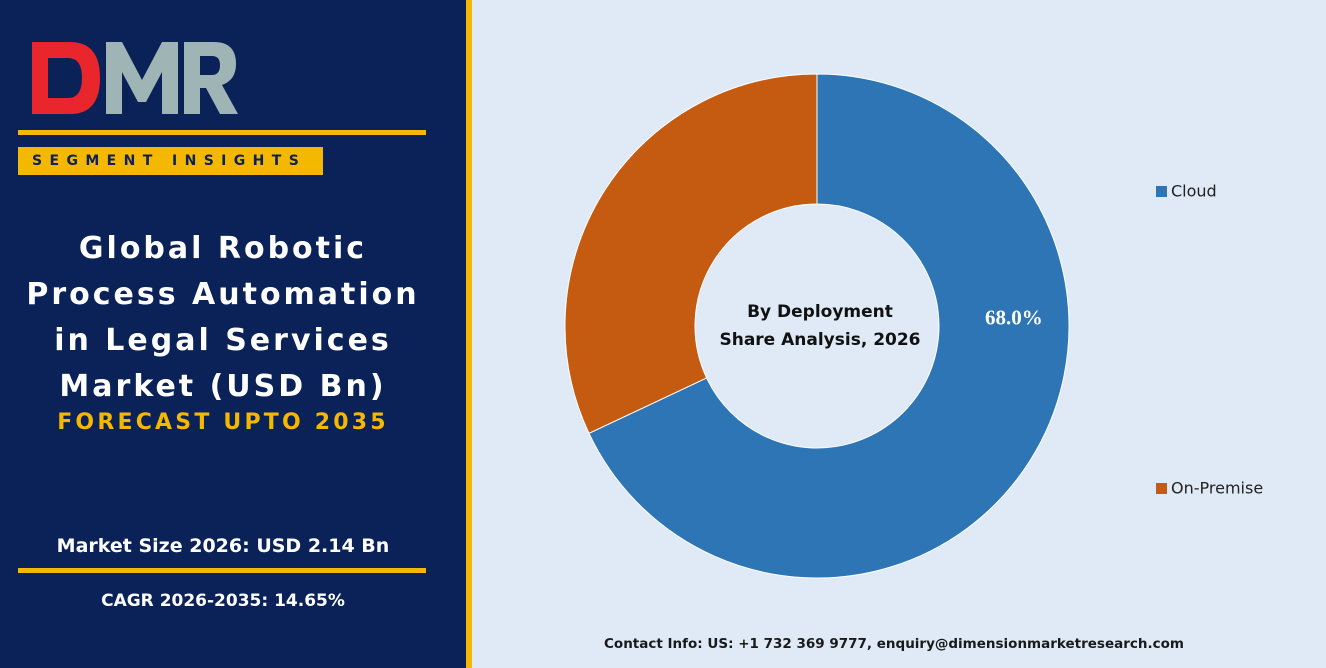 The height and width of the screenshot is (668, 1326). I want to click on legend-label-cloud: Cloud, so click(1194, 191).